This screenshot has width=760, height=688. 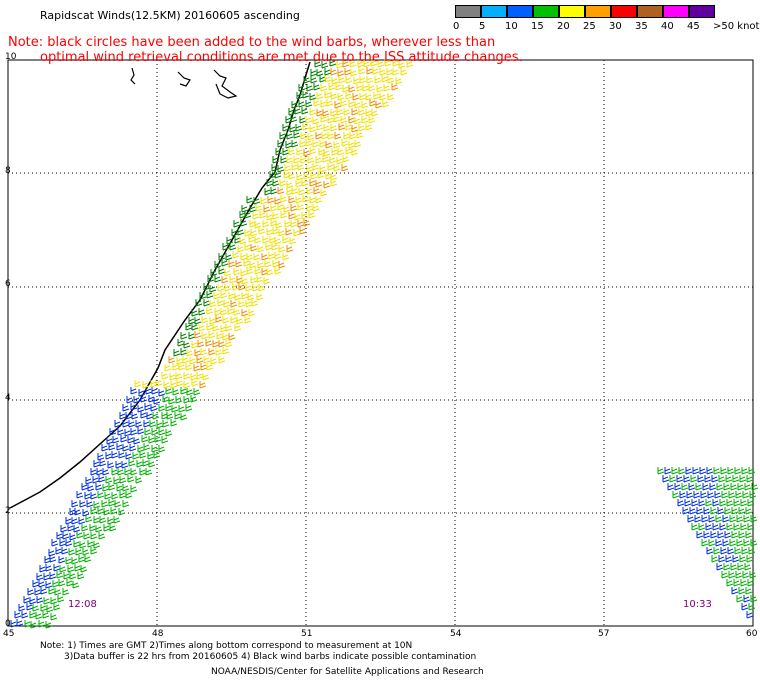 What do you see at coordinates (511, 26) in the screenshot?
I see `colorbar-label: 10` at bounding box center [511, 26].